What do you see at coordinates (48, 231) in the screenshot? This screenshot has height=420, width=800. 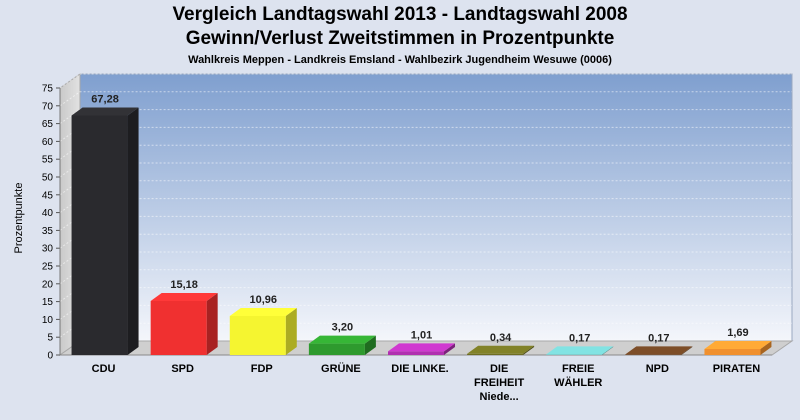 I see `y-tick-label: 35` at bounding box center [48, 231].